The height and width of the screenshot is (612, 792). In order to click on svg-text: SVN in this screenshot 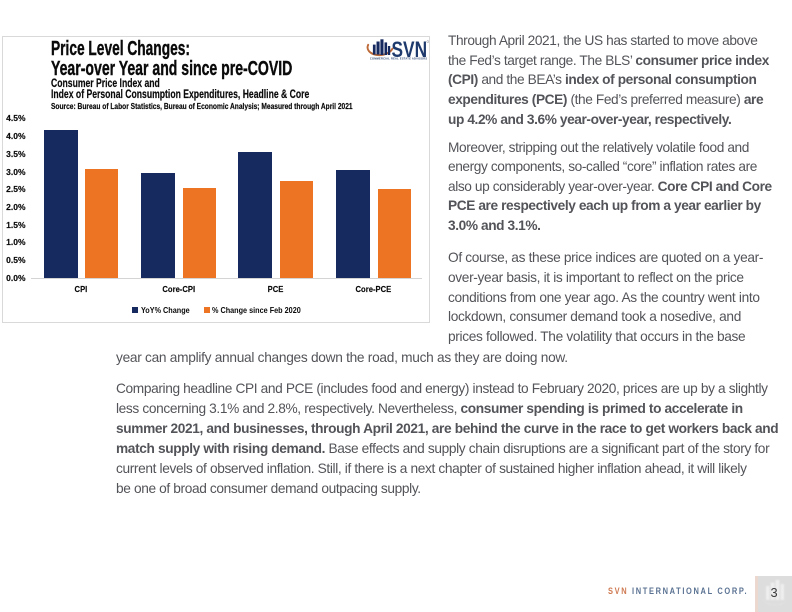, I will do `click(410, 50)`.